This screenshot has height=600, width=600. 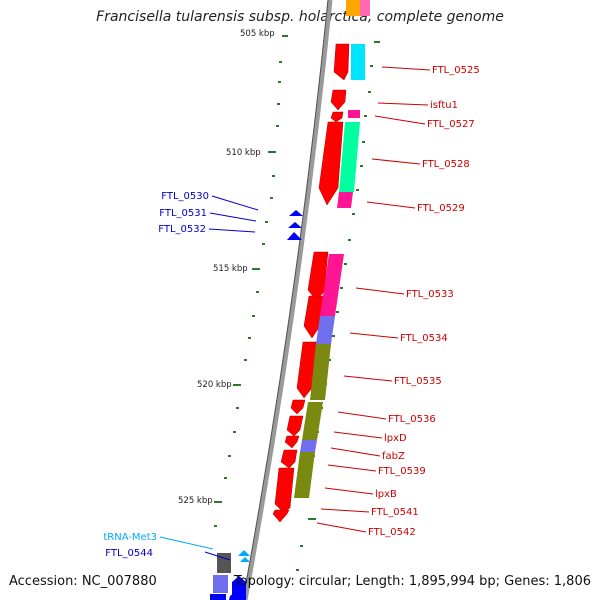 I want to click on gene-label-ftl0536: FTL_0536, so click(x=412, y=419).